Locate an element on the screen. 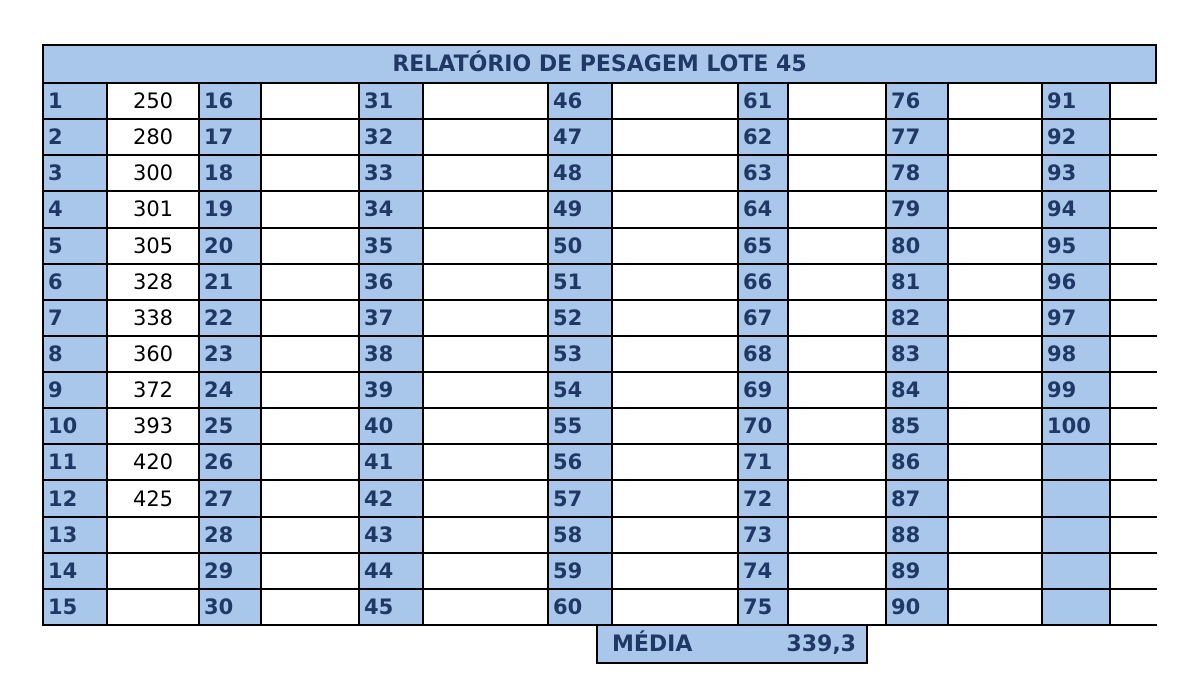  cell-number: 81 is located at coordinates (917, 281).